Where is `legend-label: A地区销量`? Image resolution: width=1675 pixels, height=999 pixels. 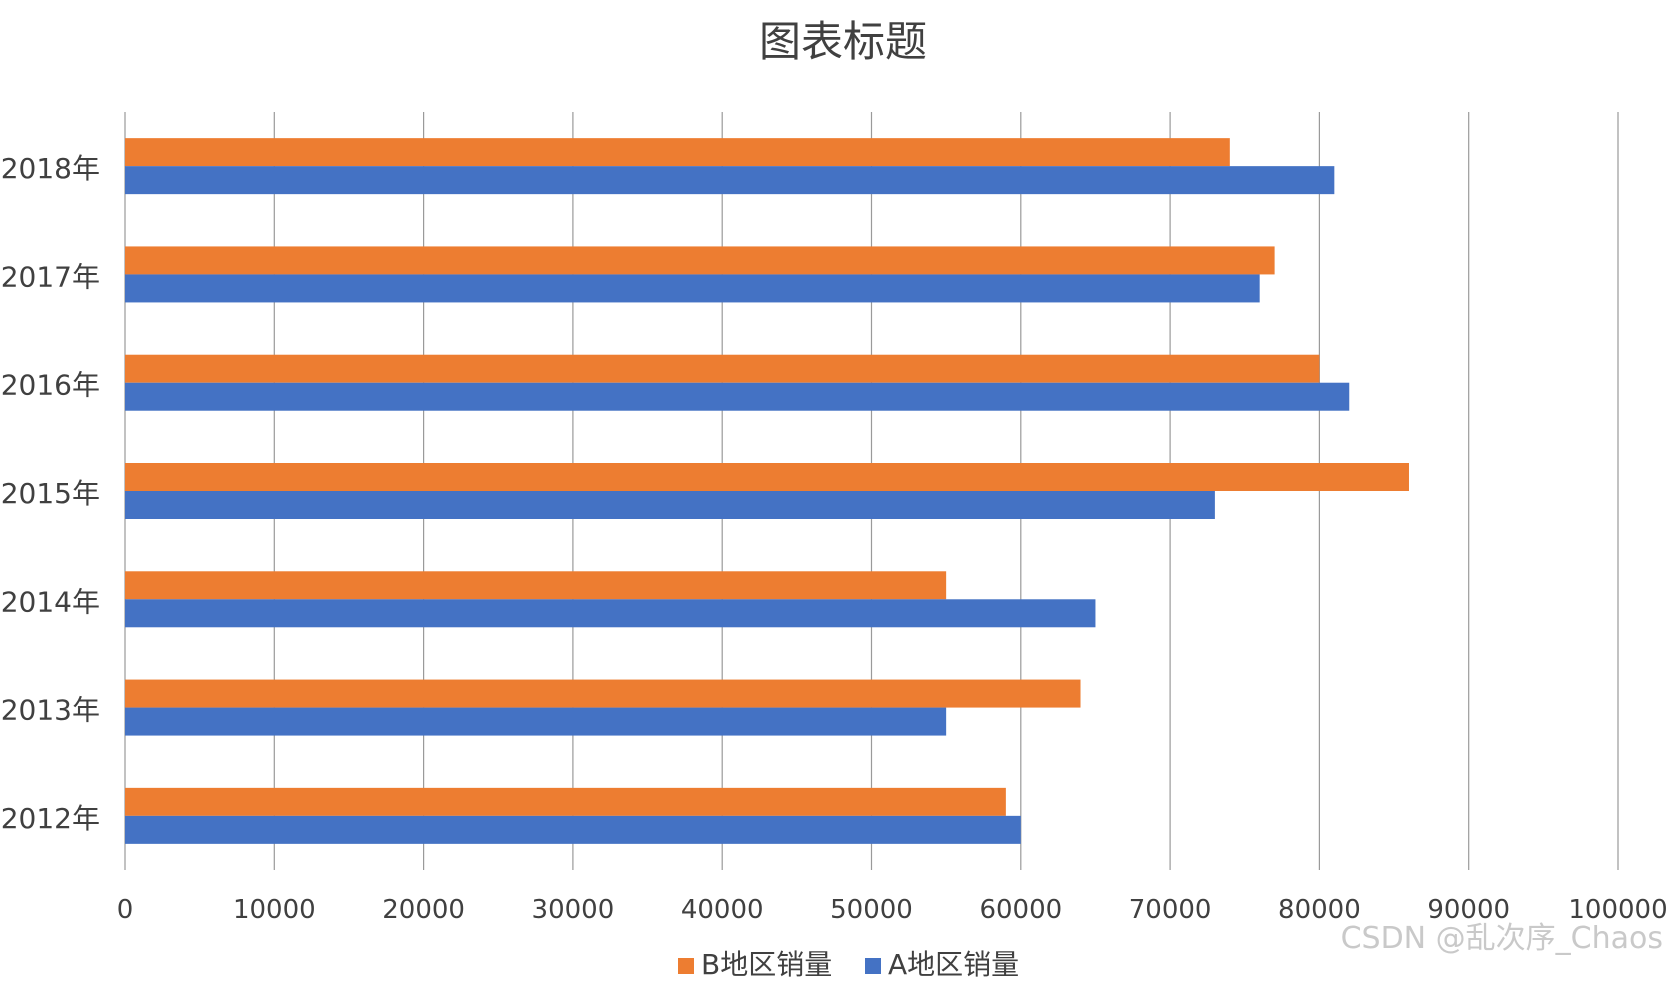
legend-label: A地区销量 is located at coordinates (953, 964).